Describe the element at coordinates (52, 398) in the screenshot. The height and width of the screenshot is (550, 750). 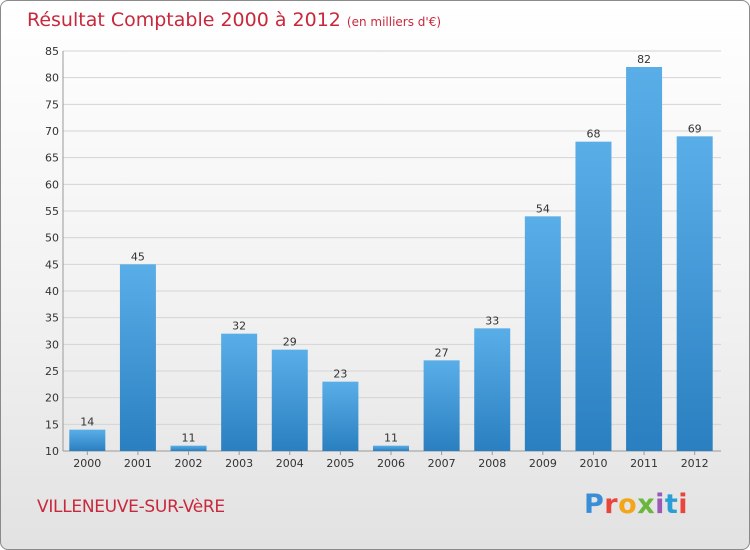
I see `y-tick-label: 20` at that location.